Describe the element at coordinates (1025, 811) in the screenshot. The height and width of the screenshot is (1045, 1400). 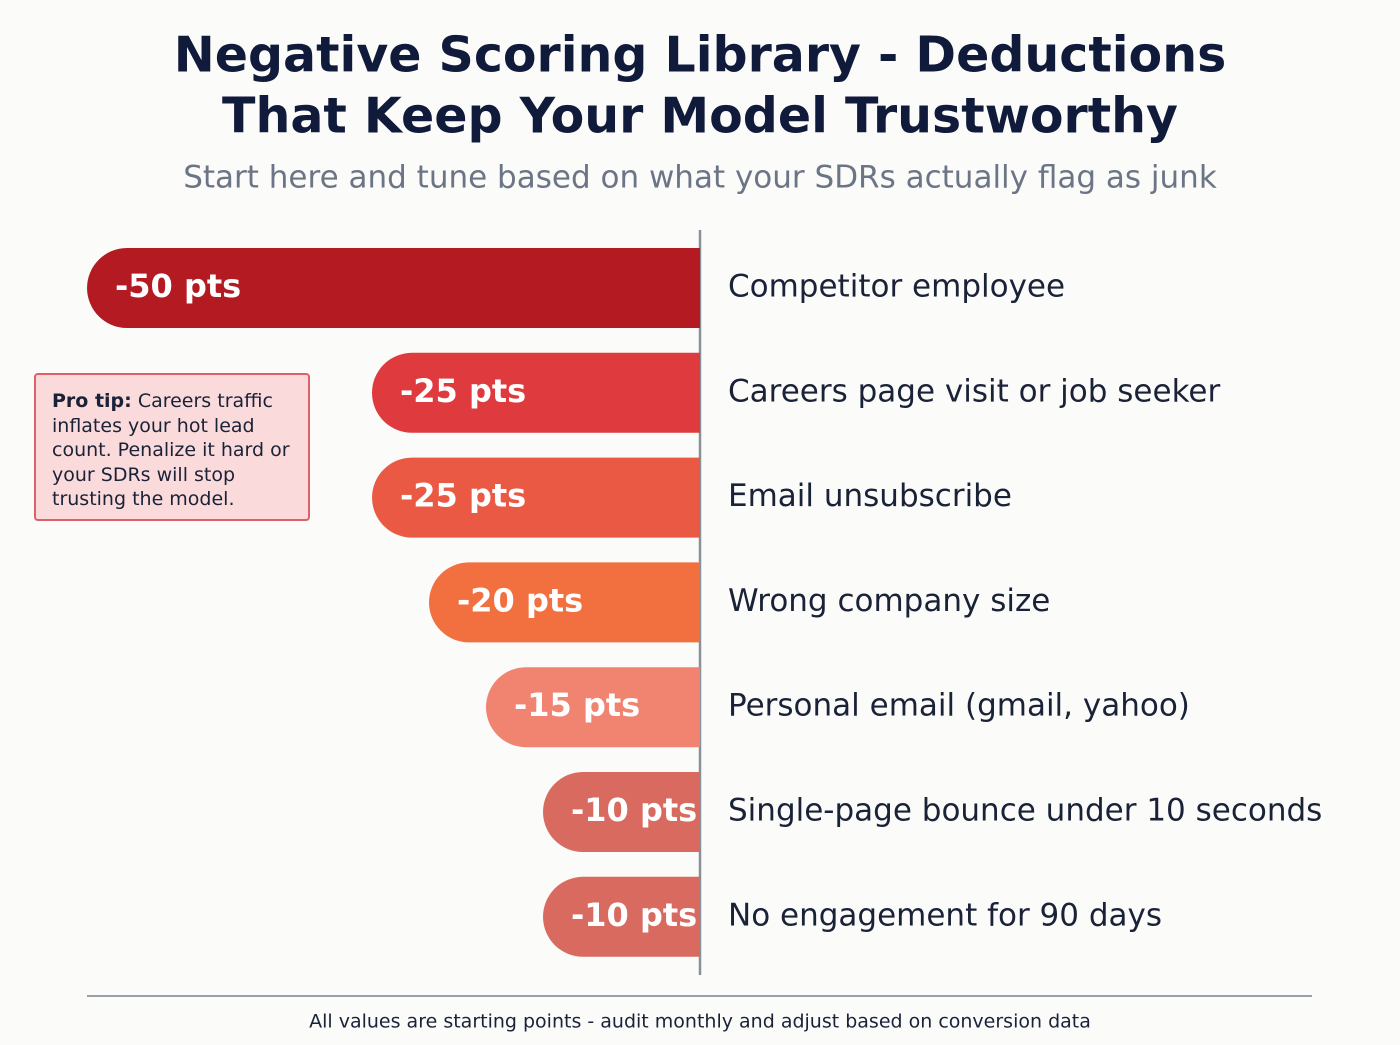
I see `category-label: Single-page bounce under 10 seconds` at that location.